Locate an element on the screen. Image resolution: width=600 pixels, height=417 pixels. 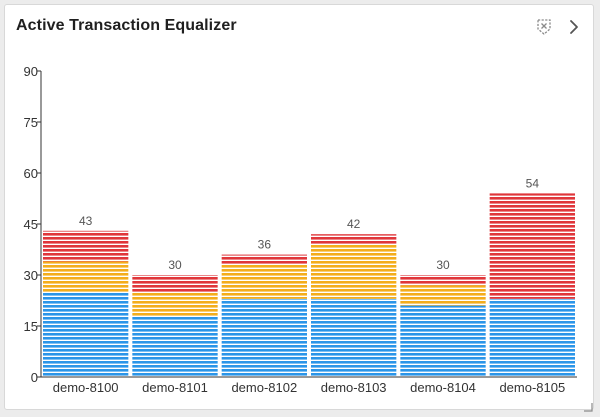
x-tick-label: demo-8104 is located at coordinates (443, 387).